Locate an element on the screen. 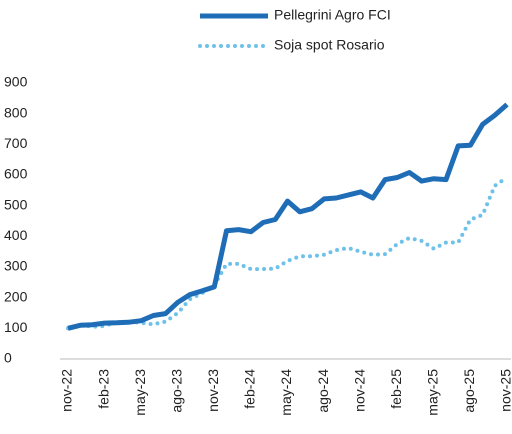 This screenshot has width=512, height=434. x-tick-label: feb-24 is located at coordinates (250, 389).